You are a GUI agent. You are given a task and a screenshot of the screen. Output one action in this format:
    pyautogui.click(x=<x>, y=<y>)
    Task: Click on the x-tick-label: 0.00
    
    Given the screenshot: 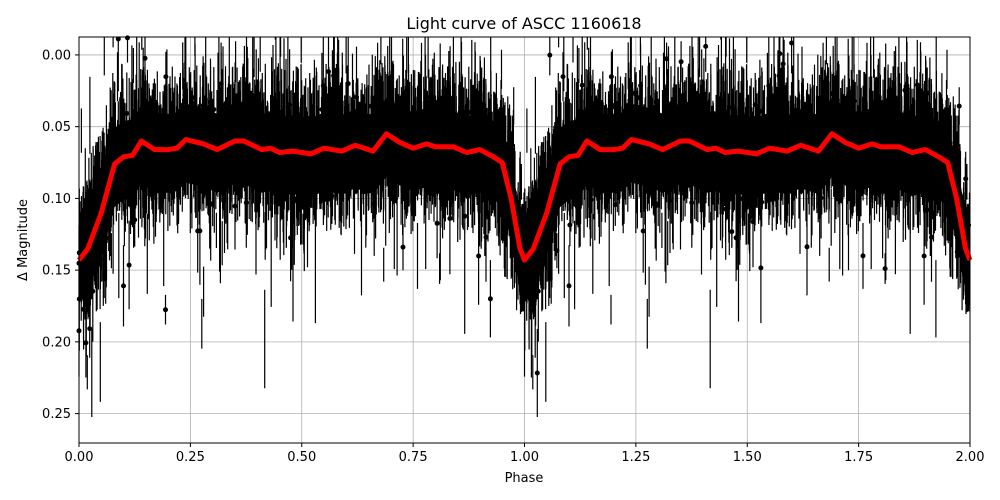 What is the action you would take?
    pyautogui.click(x=79, y=457)
    